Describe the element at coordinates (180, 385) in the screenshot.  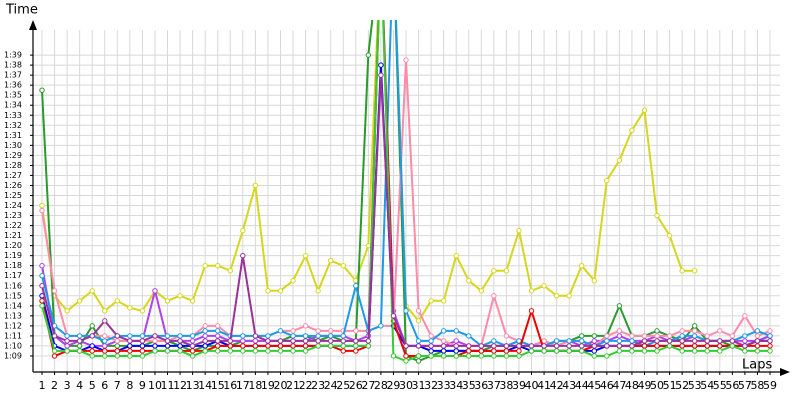
I see `x-tick-label: 12` at that location.